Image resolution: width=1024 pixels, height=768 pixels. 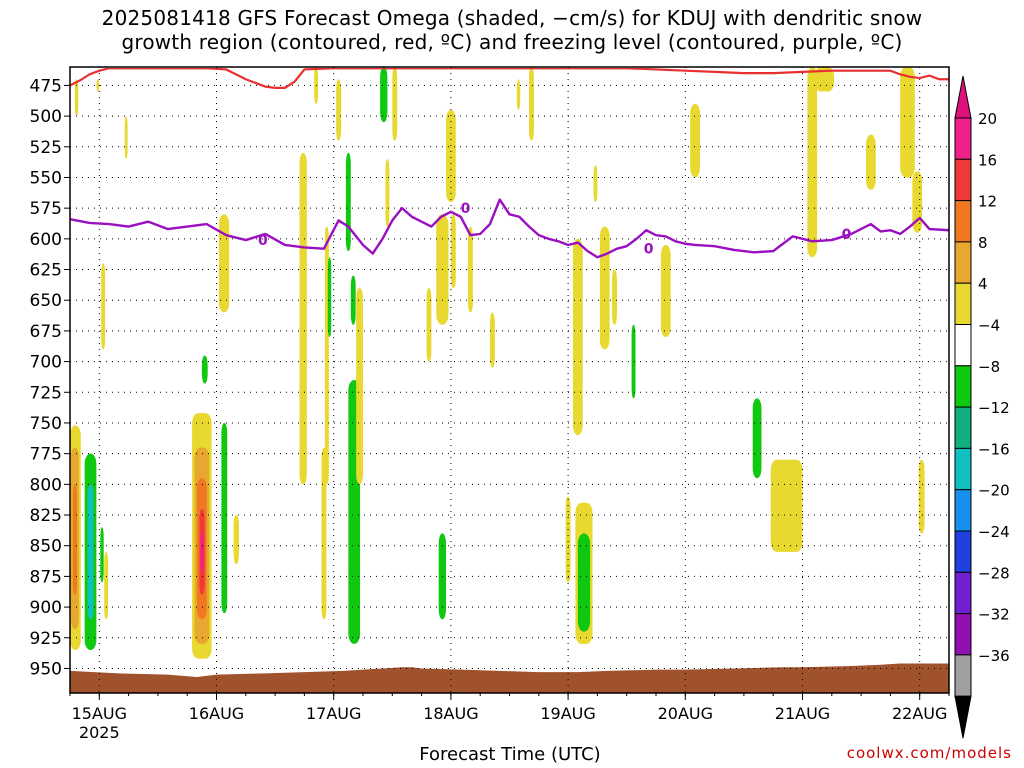 What do you see at coordinates (46, 209) in the screenshot?
I see `y-tick-label-575: 575` at bounding box center [46, 209].